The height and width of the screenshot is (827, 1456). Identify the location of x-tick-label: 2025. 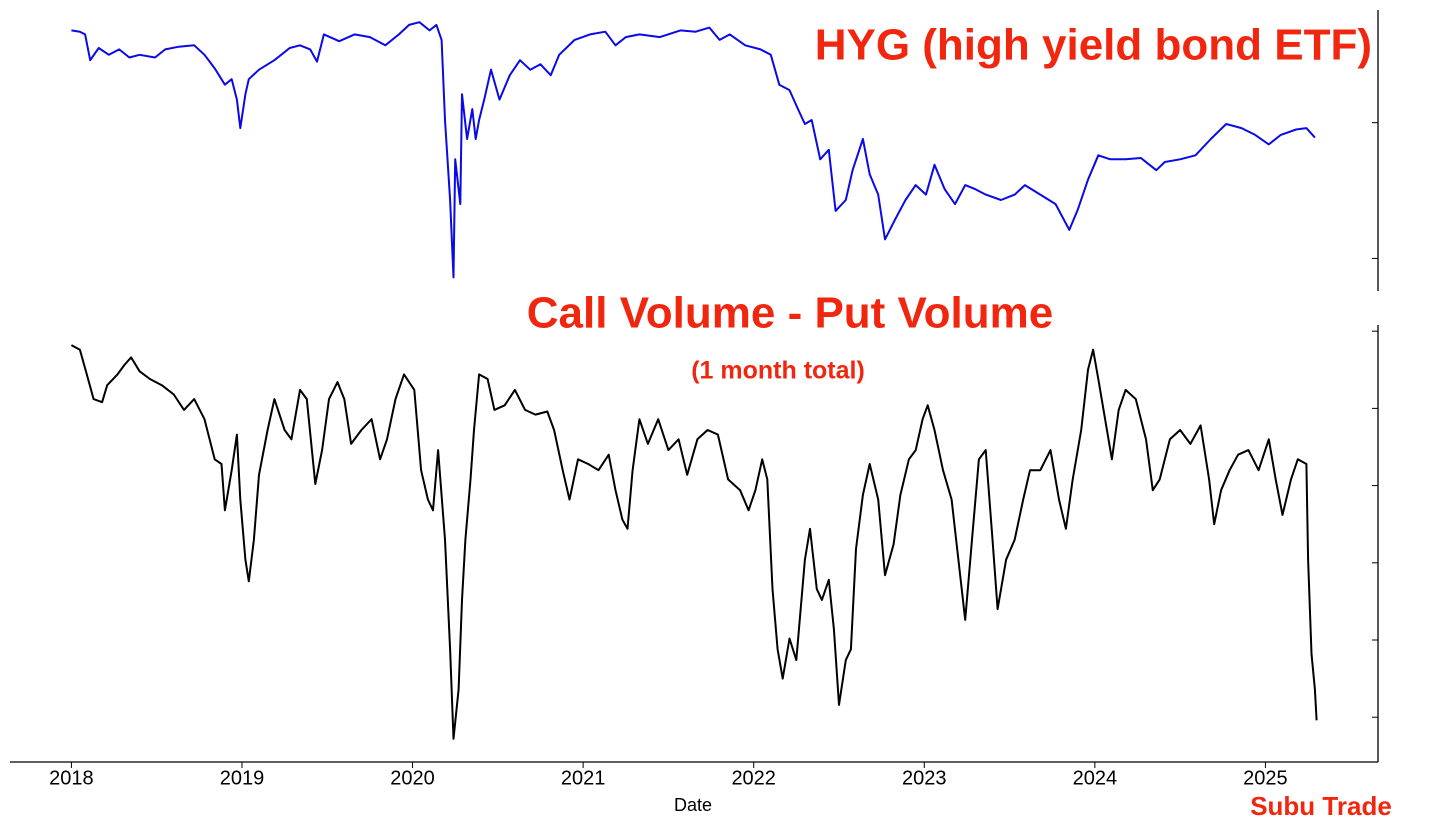
(1265, 778).